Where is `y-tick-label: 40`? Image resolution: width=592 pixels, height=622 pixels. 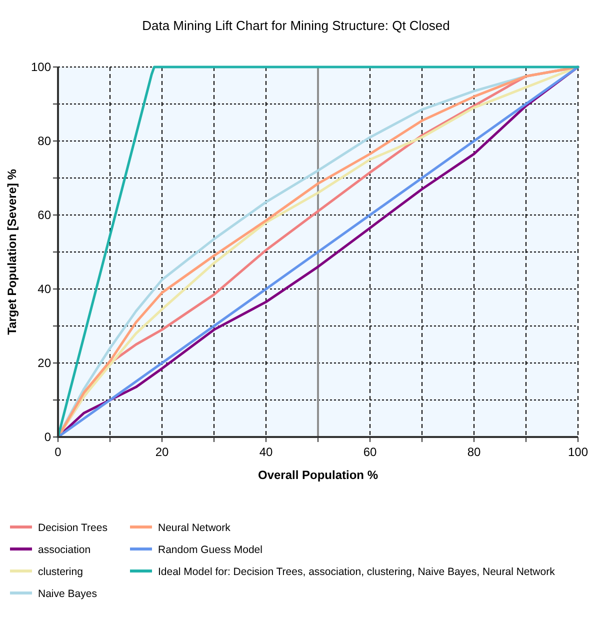
y-tick-label: 40 is located at coordinates (45, 289).